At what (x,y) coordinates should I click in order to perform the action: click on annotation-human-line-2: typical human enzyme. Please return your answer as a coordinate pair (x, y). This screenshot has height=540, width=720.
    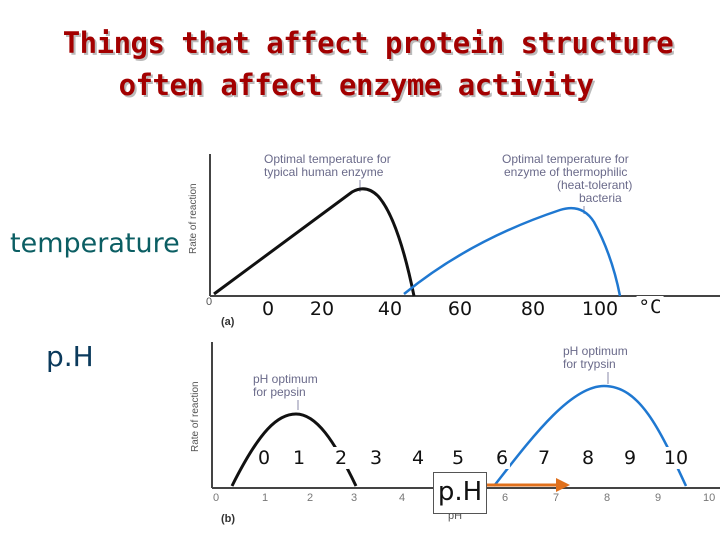
    Looking at the image, I should click on (324, 172).